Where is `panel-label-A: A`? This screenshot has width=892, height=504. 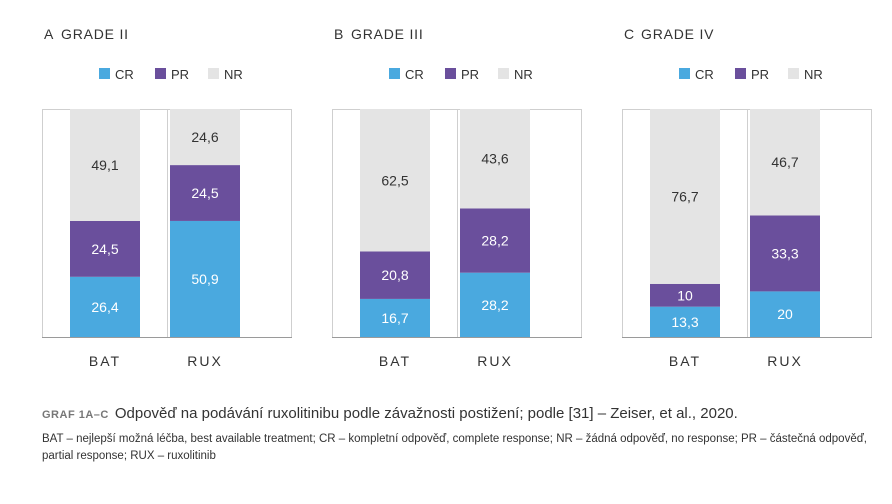
panel-label-A: A is located at coordinates (49, 34).